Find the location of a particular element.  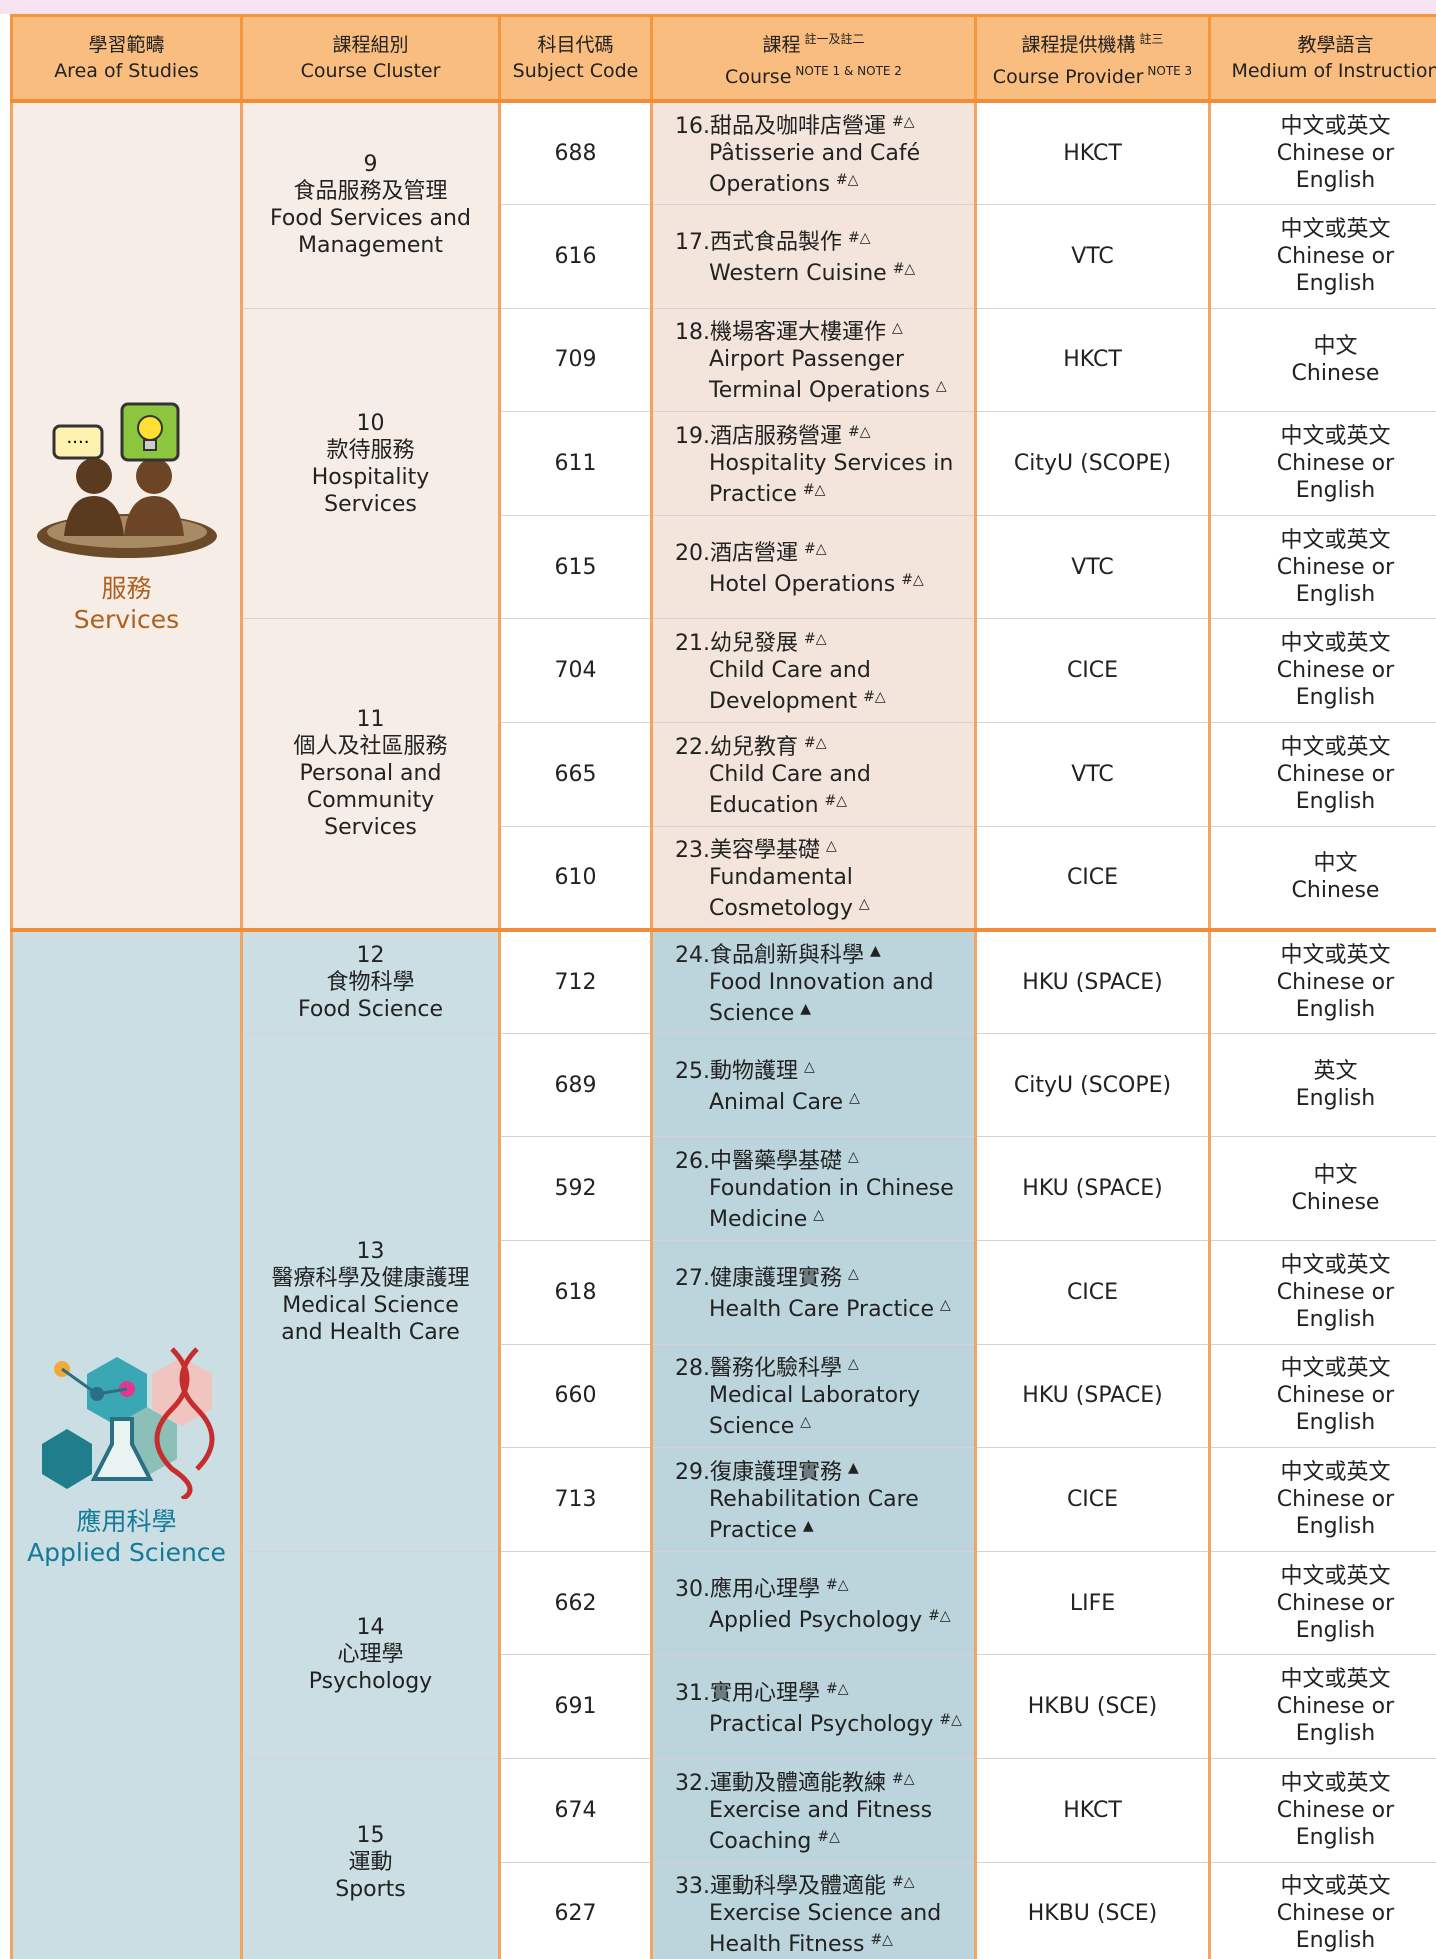

course-line-zh: 25.動物護理 △ is located at coordinates (745, 1071).